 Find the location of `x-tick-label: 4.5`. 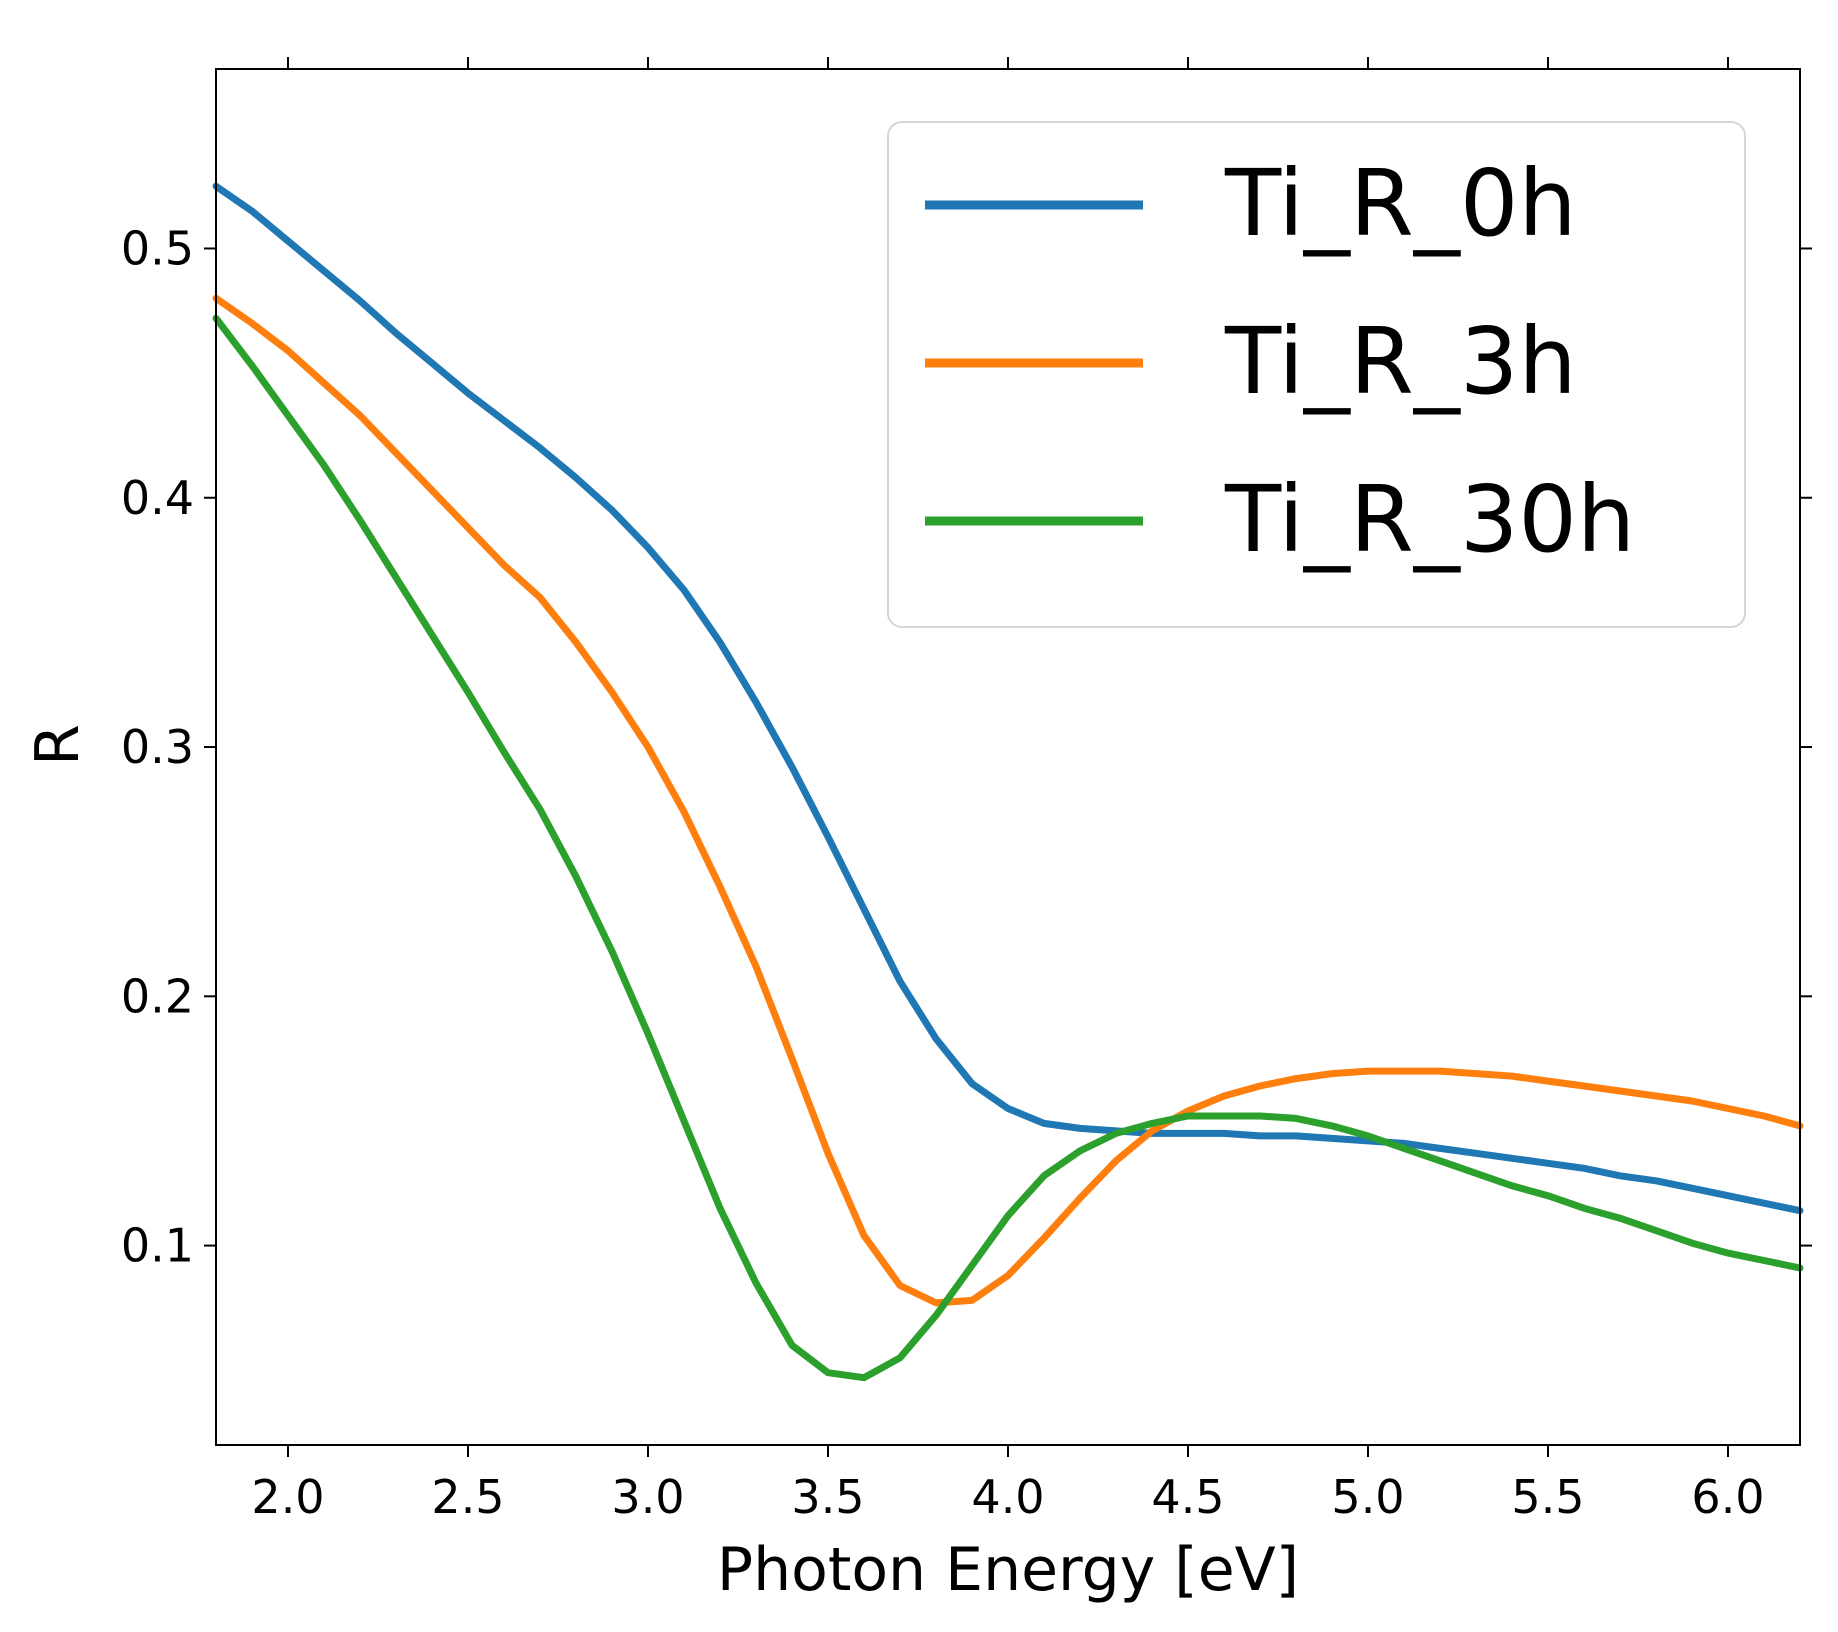

x-tick-label: 4.5 is located at coordinates (1187, 1497).